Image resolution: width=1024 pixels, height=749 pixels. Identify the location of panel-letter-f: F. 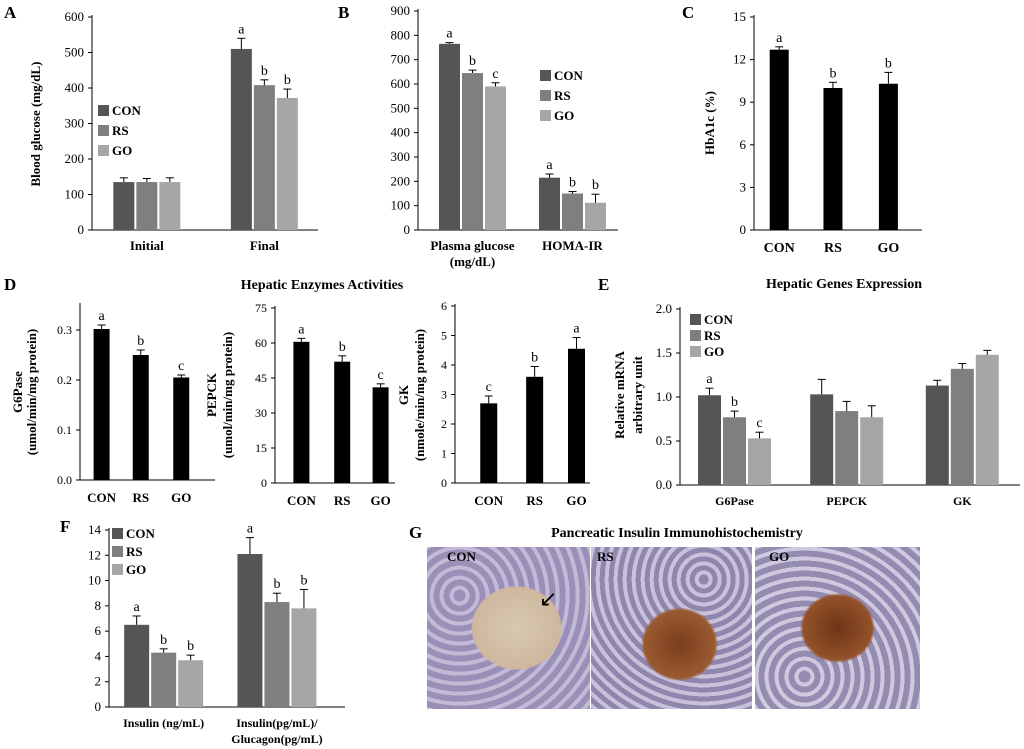
(65, 526).